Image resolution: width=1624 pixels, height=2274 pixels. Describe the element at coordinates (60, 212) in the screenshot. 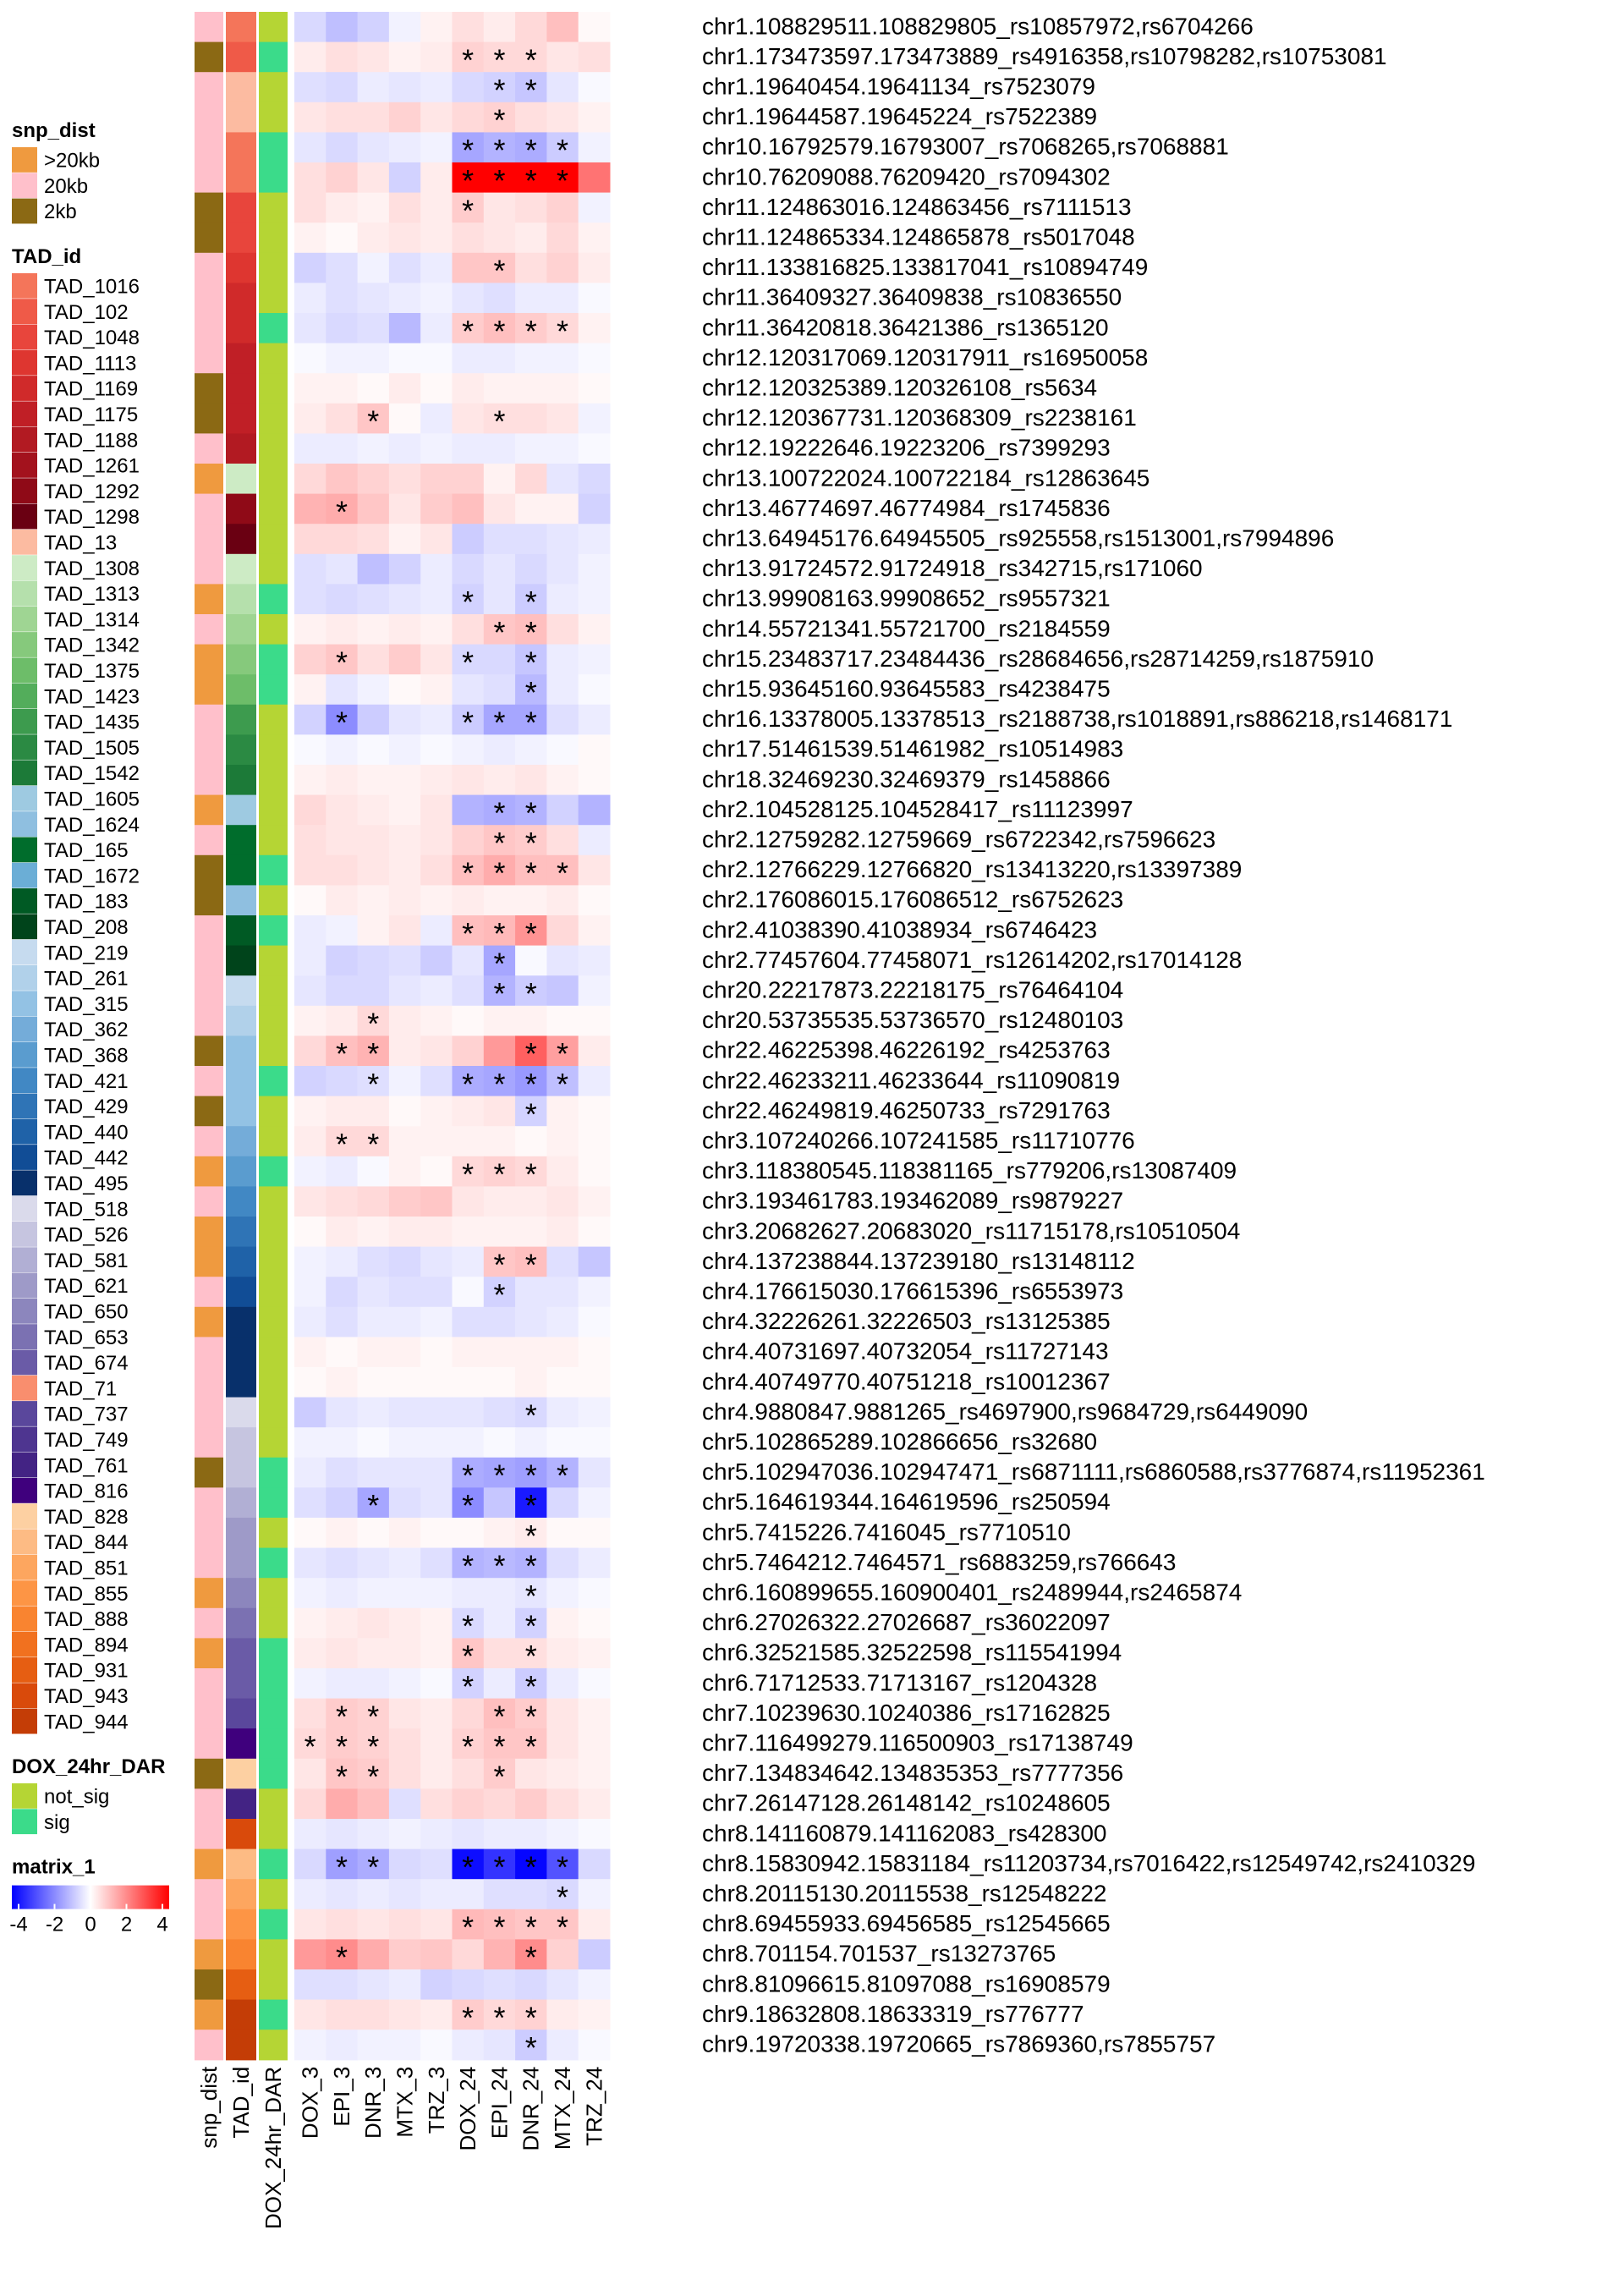

I see `legend-label: 2kb` at that location.